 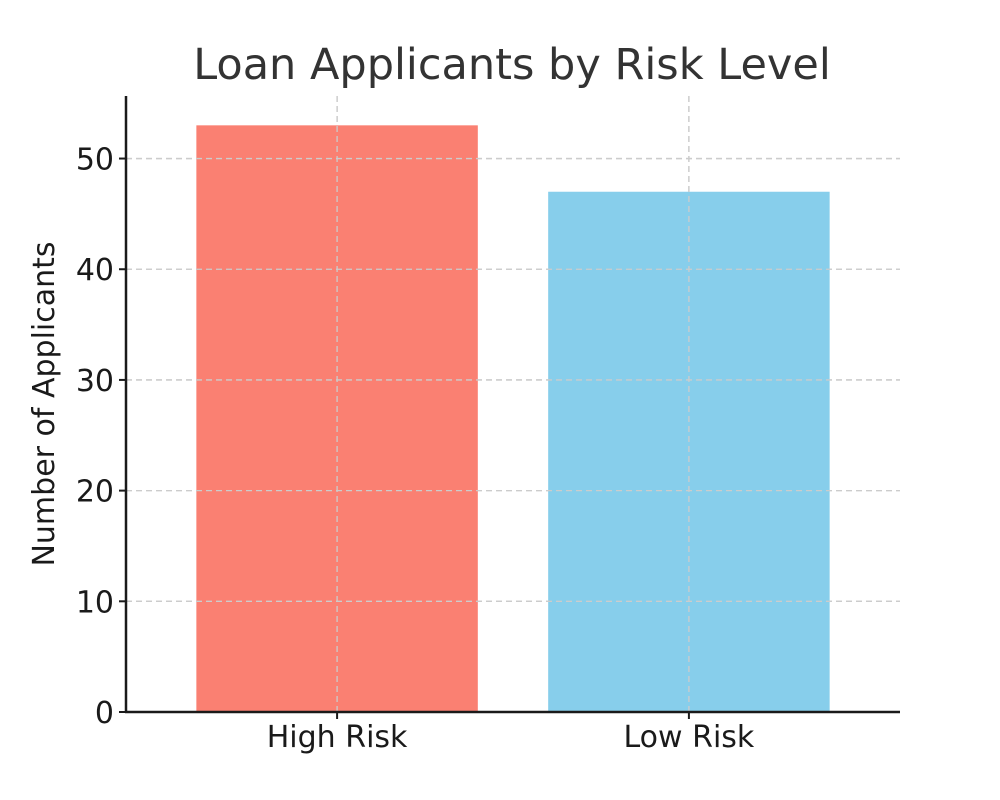 What do you see at coordinates (95, 602) in the screenshot?
I see `y-tick-label: 10` at bounding box center [95, 602].